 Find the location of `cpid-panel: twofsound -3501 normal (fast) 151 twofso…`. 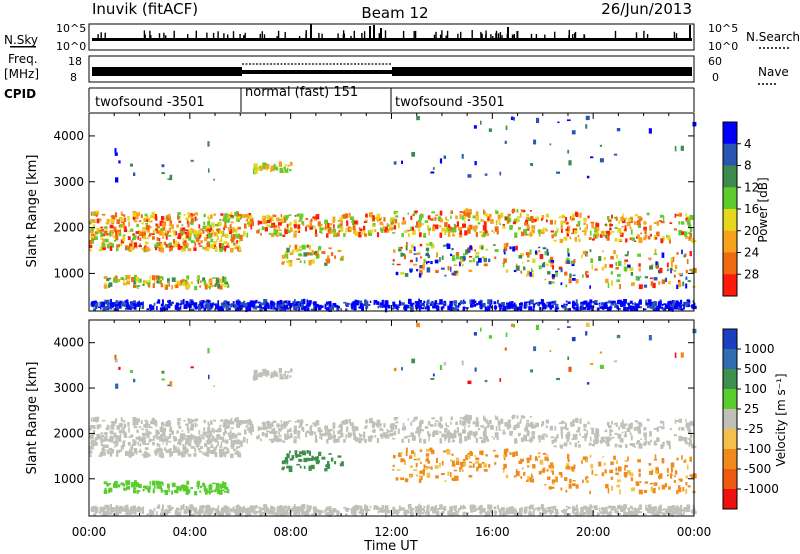

cpid-panel: twofsound -3501 normal (fast) 151 twofso… is located at coordinates (391, 98).